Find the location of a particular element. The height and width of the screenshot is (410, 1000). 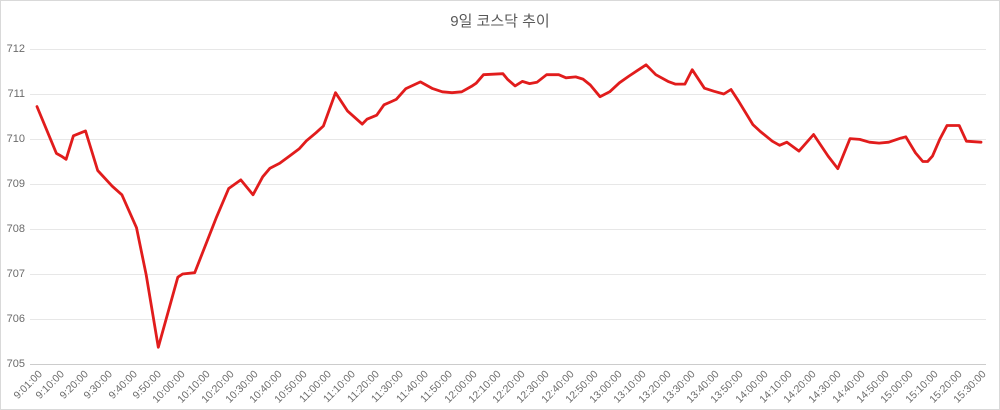

chart-title: 9일 코스닥 추이 is located at coordinates (500, 21).